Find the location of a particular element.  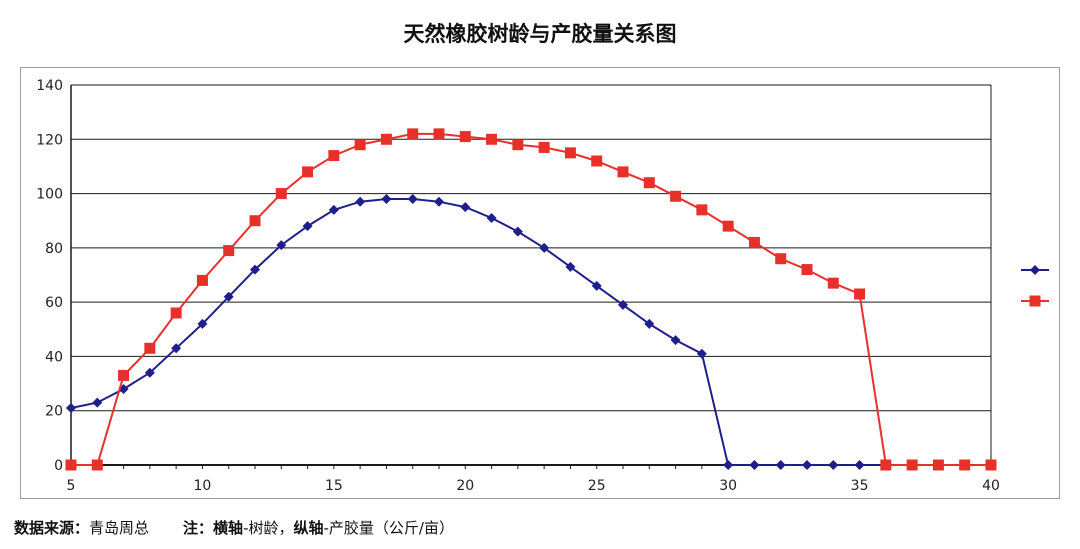

x-tick-label-10: 10 is located at coordinates (203, 486).